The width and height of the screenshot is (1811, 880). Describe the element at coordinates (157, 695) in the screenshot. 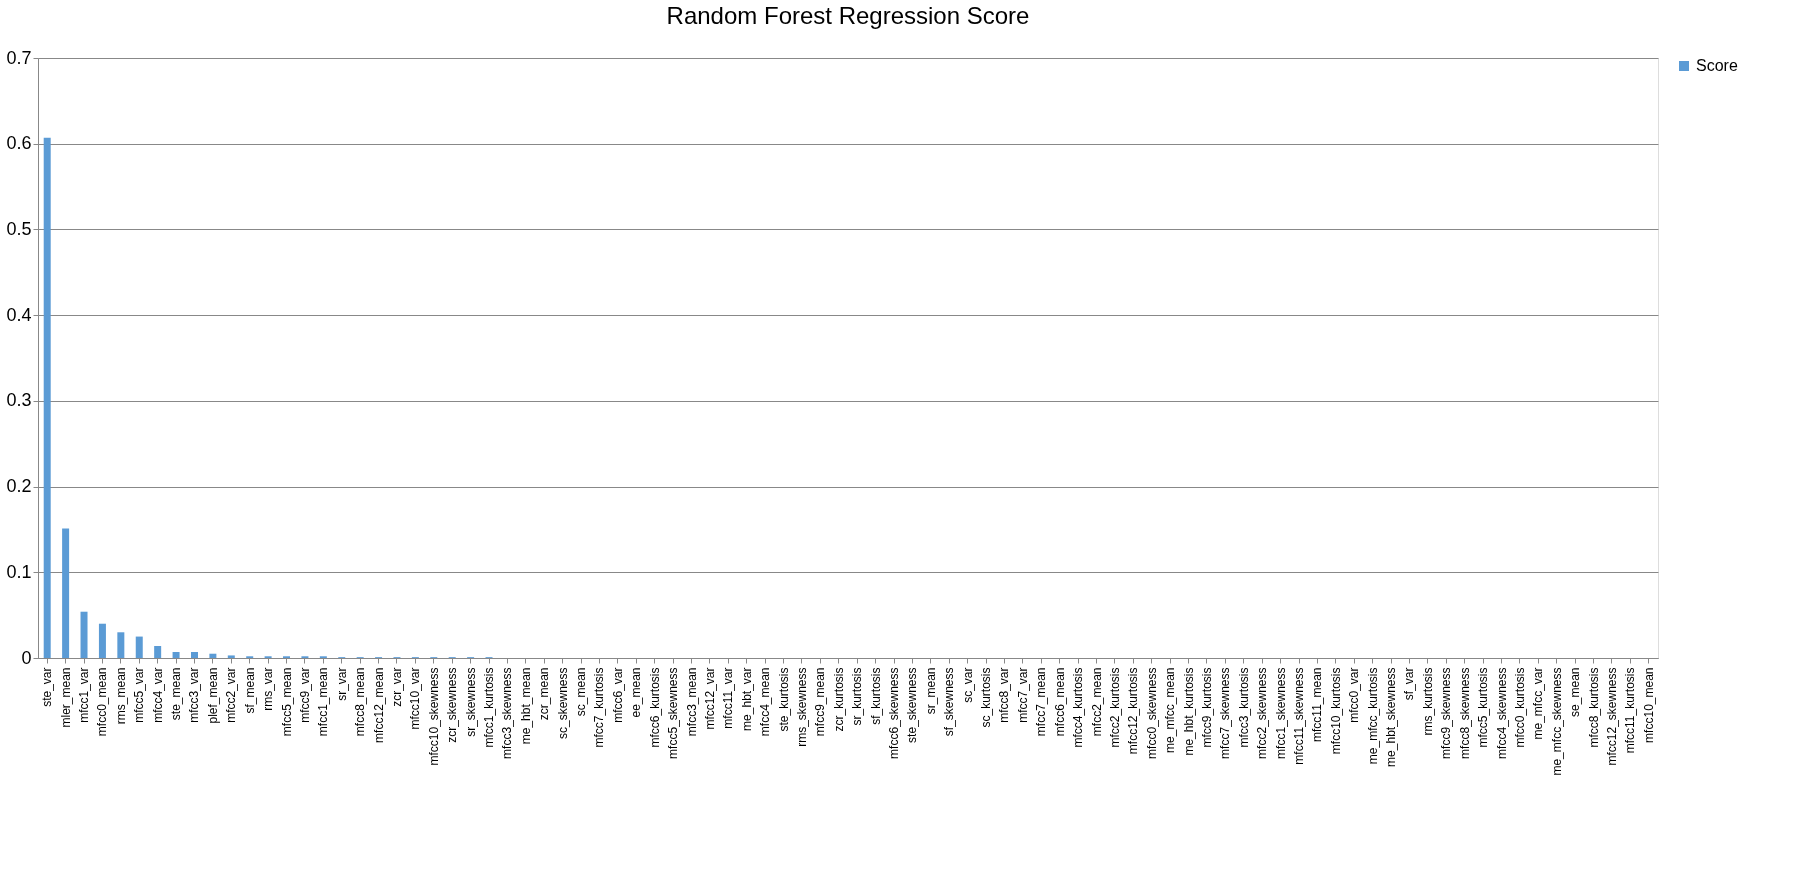

I see `x-tick-label: mfcc4_var` at that location.